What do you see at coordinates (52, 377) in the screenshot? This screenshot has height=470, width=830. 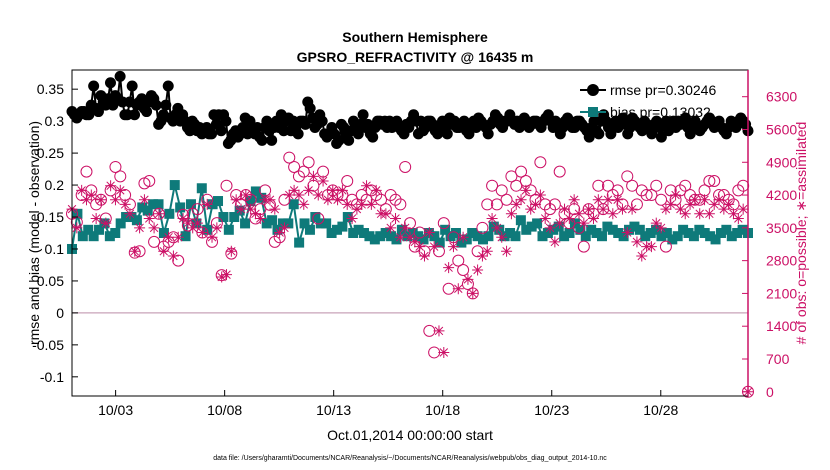 I see `left-tick-label: -0.1` at bounding box center [52, 377].